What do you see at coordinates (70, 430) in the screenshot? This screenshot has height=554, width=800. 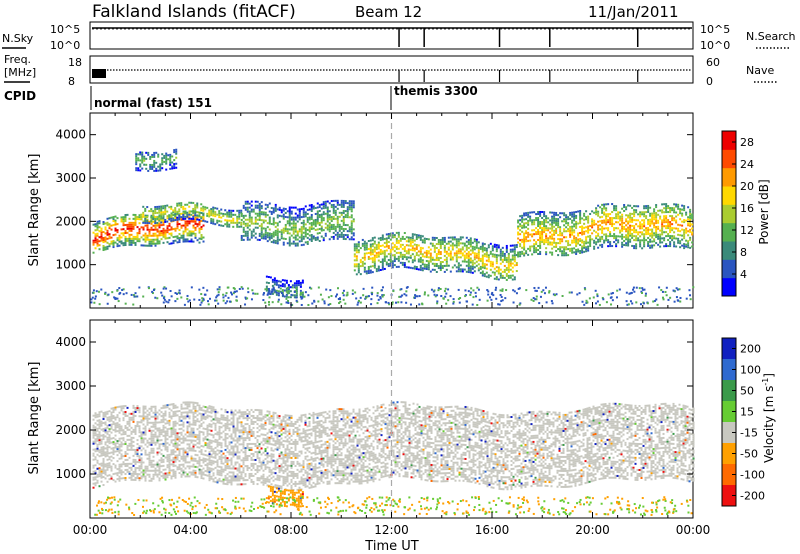 I see `velocity-ytick-label-1: 2000` at bounding box center [70, 430].